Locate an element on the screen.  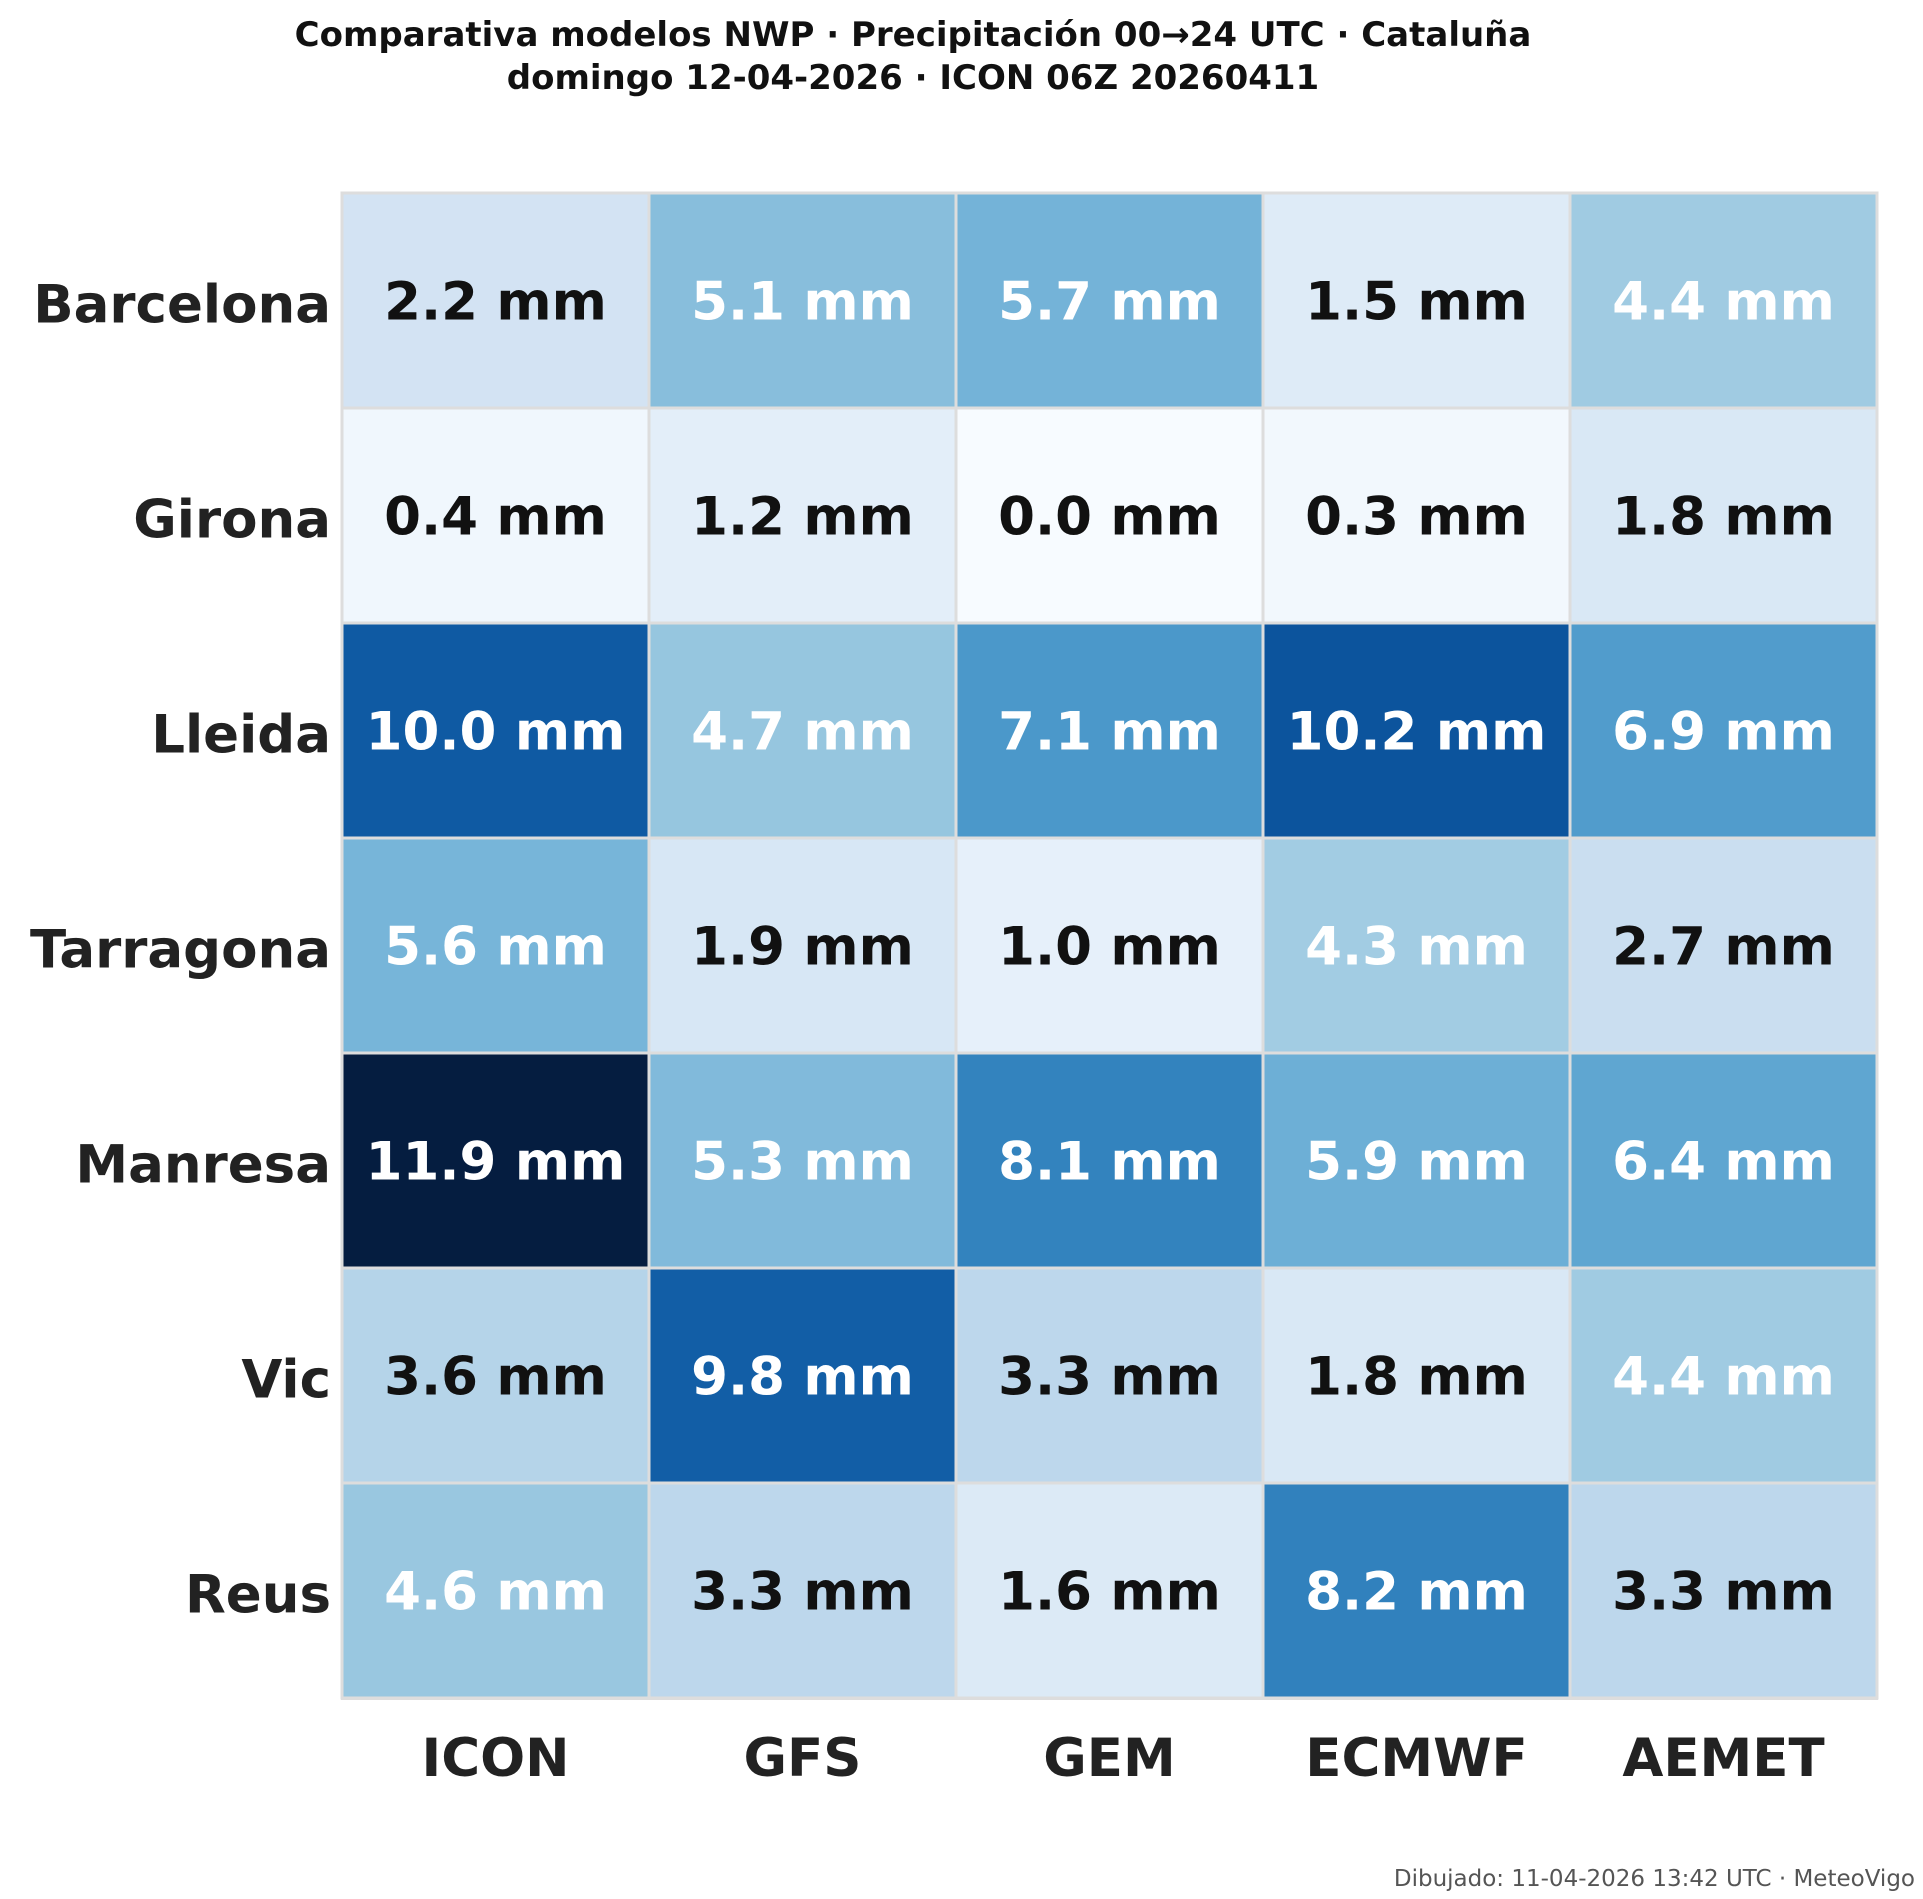
row-label: Tarragona is located at coordinates (180, 950).